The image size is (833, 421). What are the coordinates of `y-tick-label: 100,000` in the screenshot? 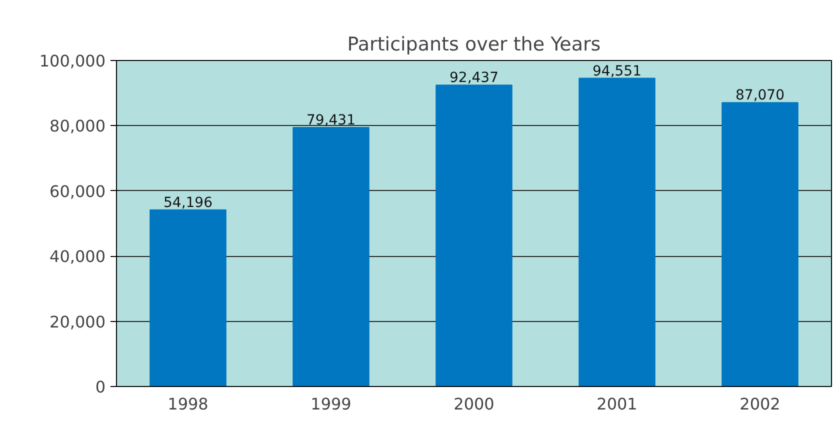 It's located at (72, 61).